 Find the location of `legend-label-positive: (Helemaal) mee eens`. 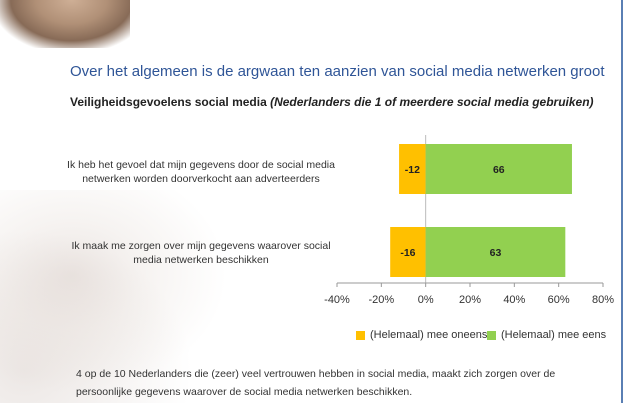

legend-label-positive: (Helemaal) mee eens is located at coordinates (554, 335).